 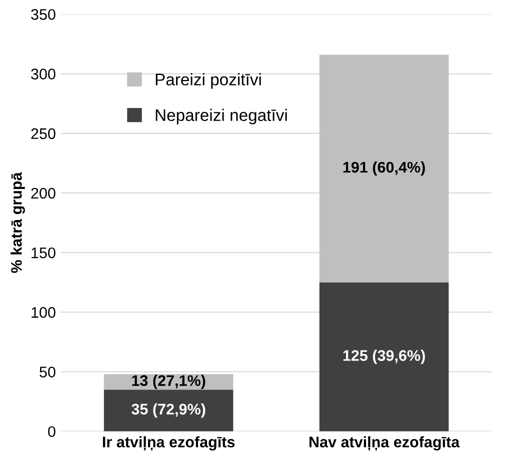 What do you see at coordinates (43, 134) in the screenshot?
I see `y-tick-label: 250` at bounding box center [43, 134].